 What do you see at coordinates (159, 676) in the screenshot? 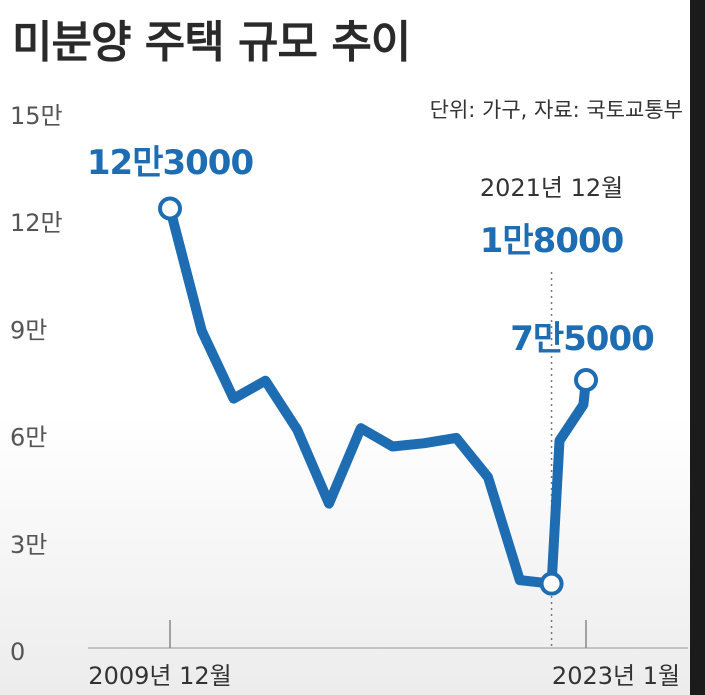
I see `x-tick-label-start: 2009년 12월` at bounding box center [159, 676].